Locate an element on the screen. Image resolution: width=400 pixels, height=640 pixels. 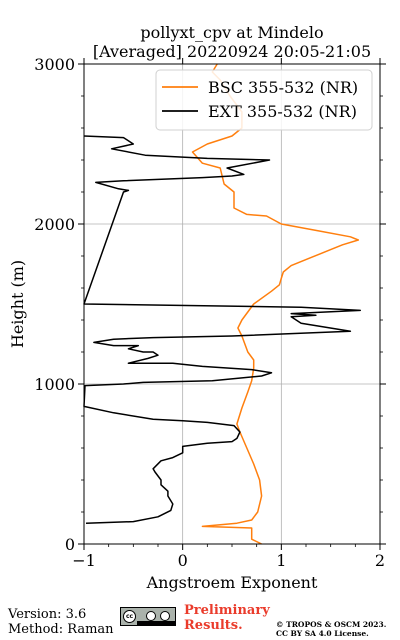
preliminary-line-2: Results. is located at coordinates (213, 625).